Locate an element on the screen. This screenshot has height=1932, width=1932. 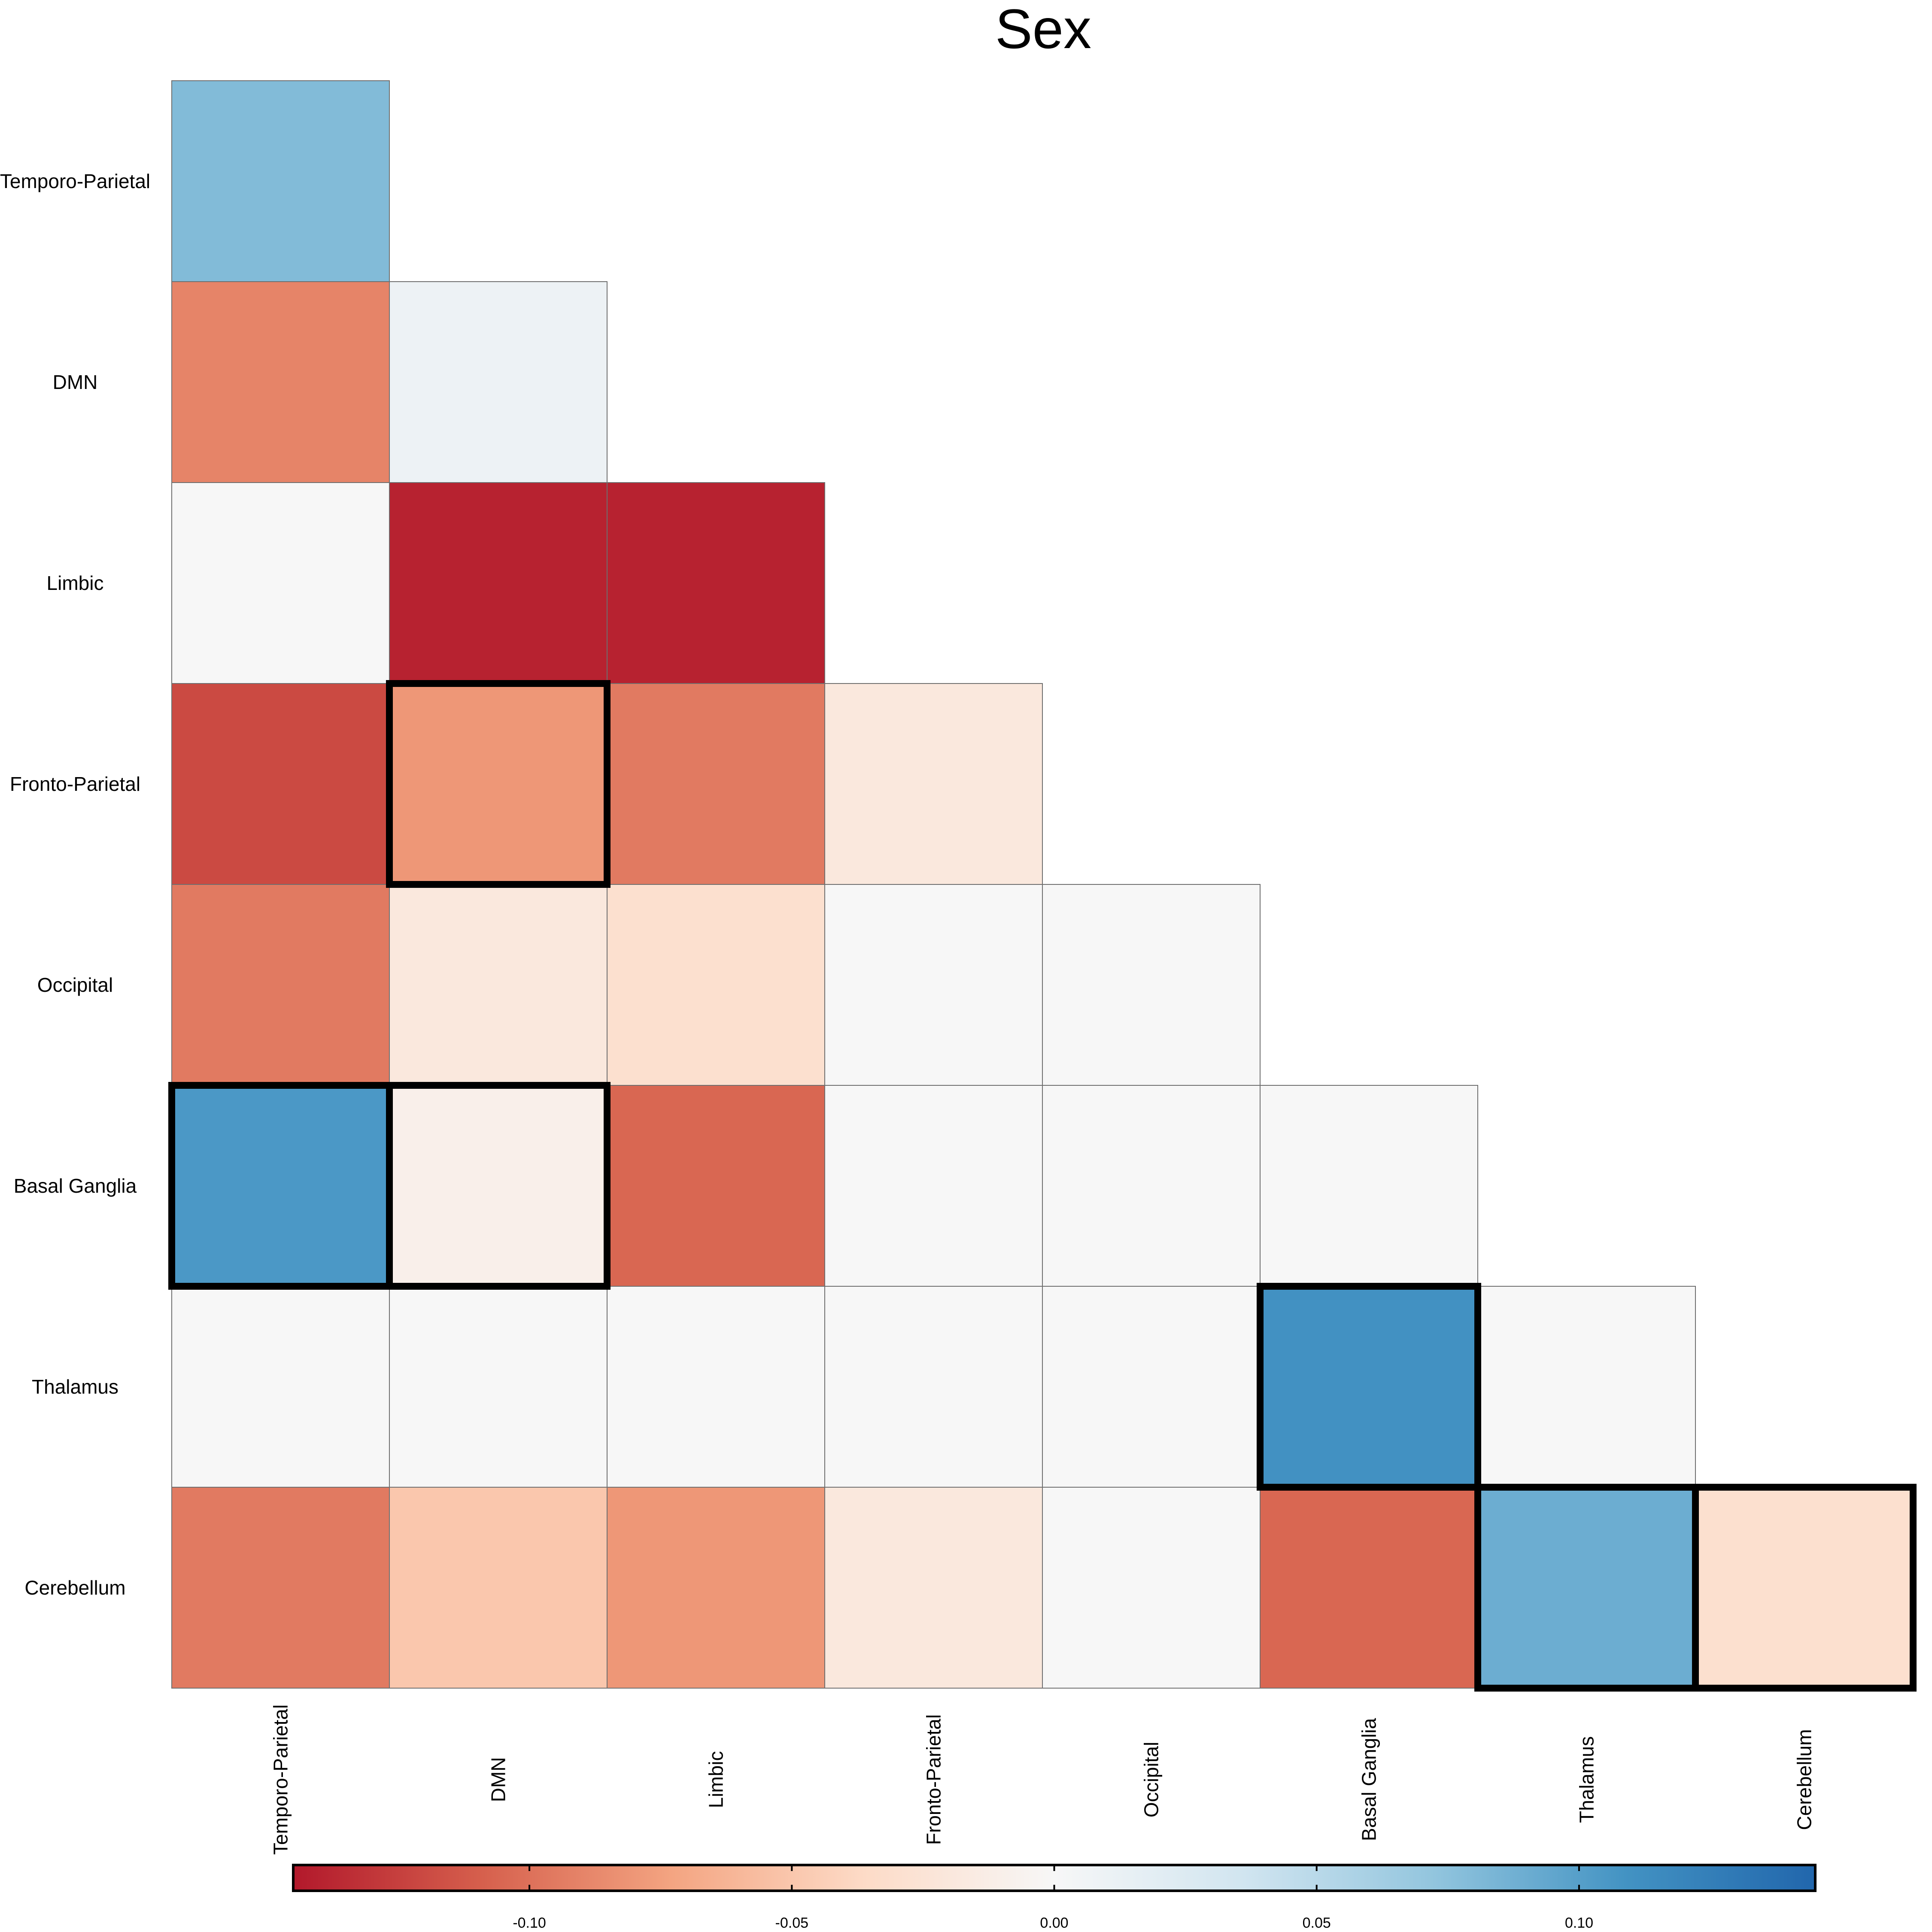
row-label: Fronto-Parietal is located at coordinates (75, 784).